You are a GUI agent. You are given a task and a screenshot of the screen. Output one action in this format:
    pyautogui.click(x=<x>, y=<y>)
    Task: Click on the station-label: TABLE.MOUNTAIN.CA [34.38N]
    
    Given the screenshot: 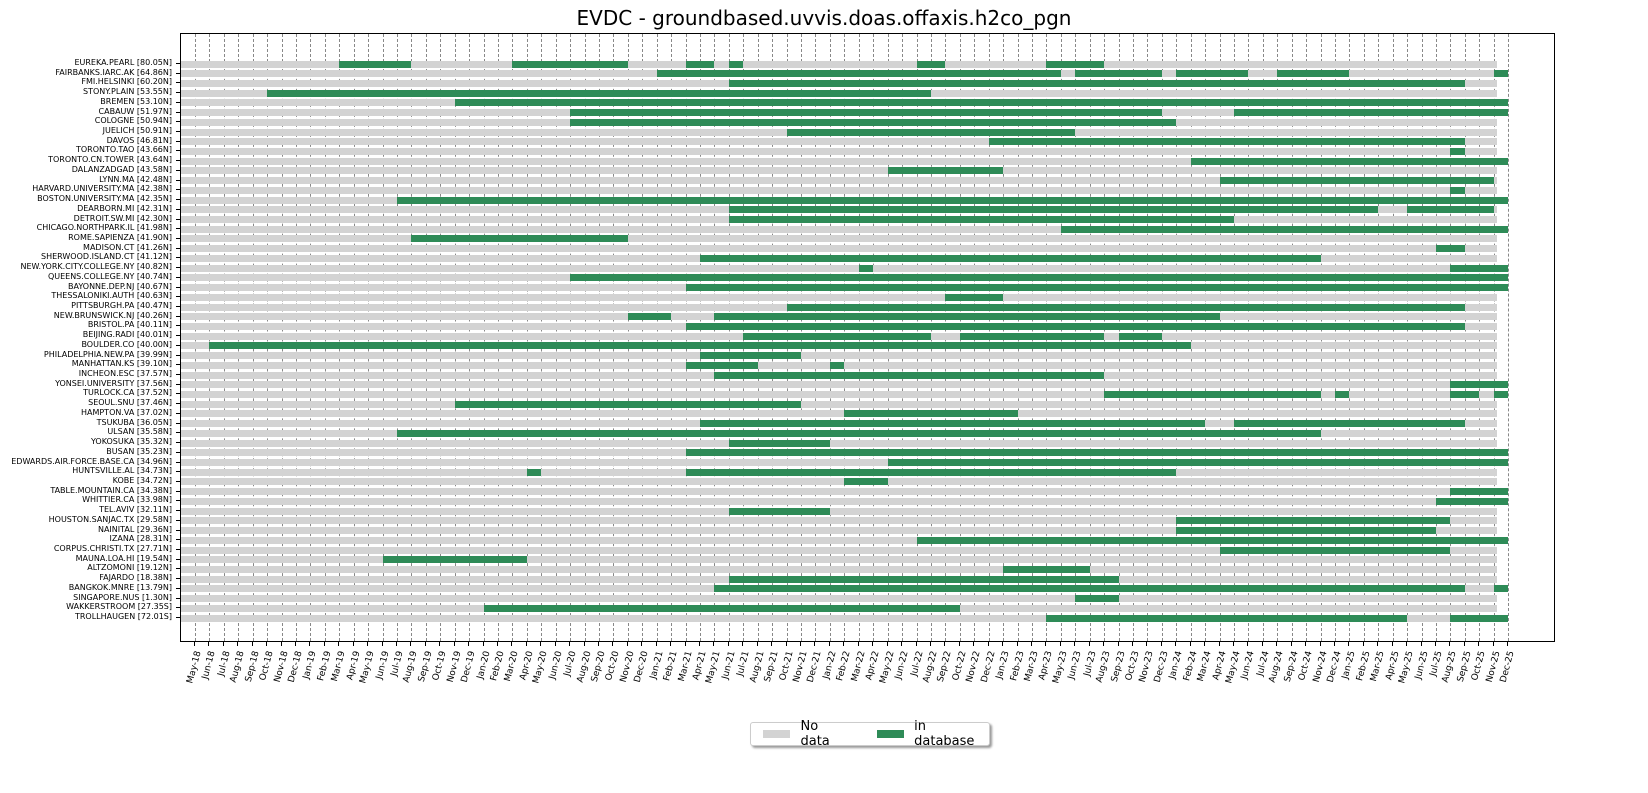 What is the action you would take?
    pyautogui.click(x=111, y=490)
    